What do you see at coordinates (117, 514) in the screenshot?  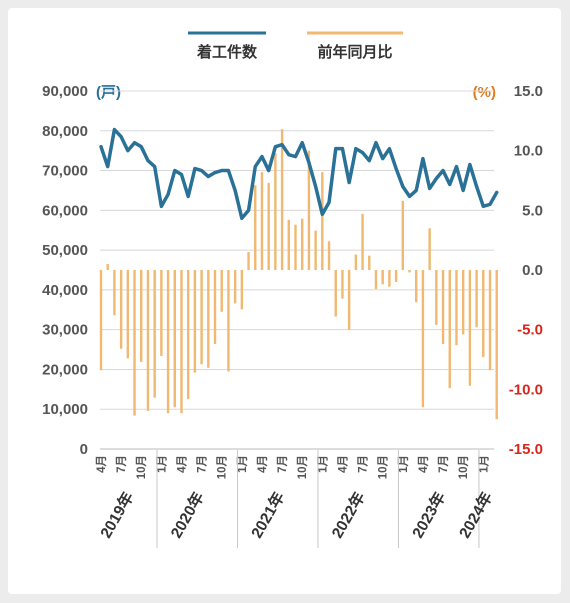 I see `year-label: 2019年` at bounding box center [117, 514].